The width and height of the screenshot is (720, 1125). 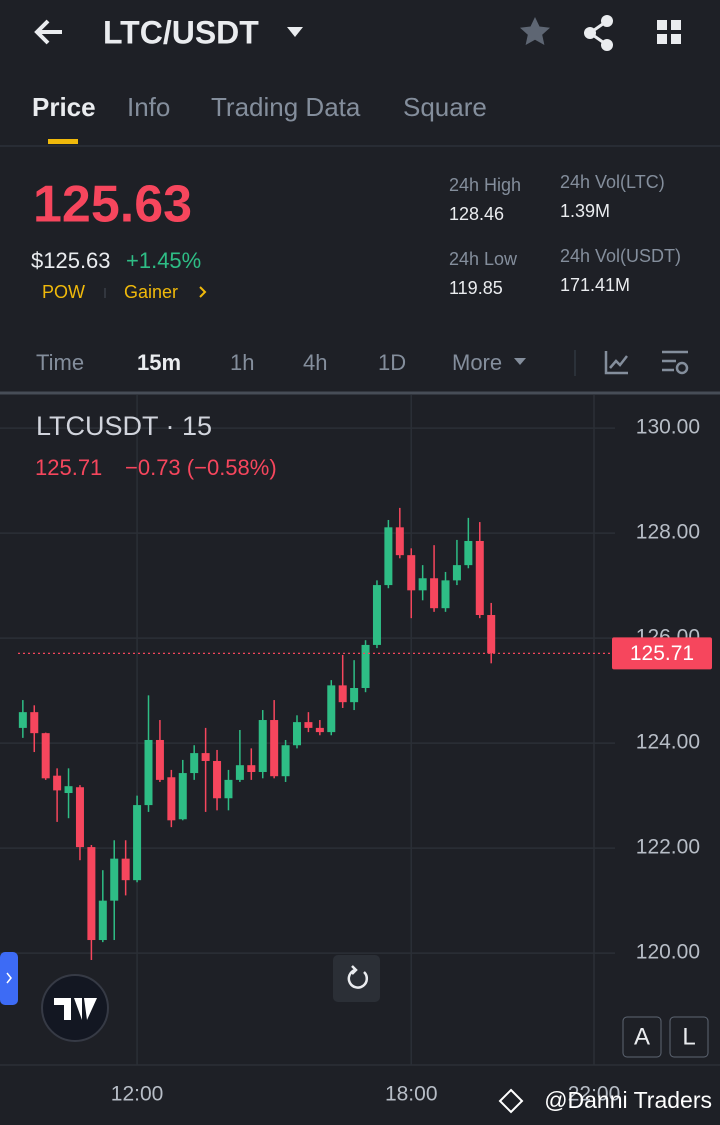 What do you see at coordinates (668, 847) in the screenshot?
I see `y-tick-label: 122.00` at bounding box center [668, 847].